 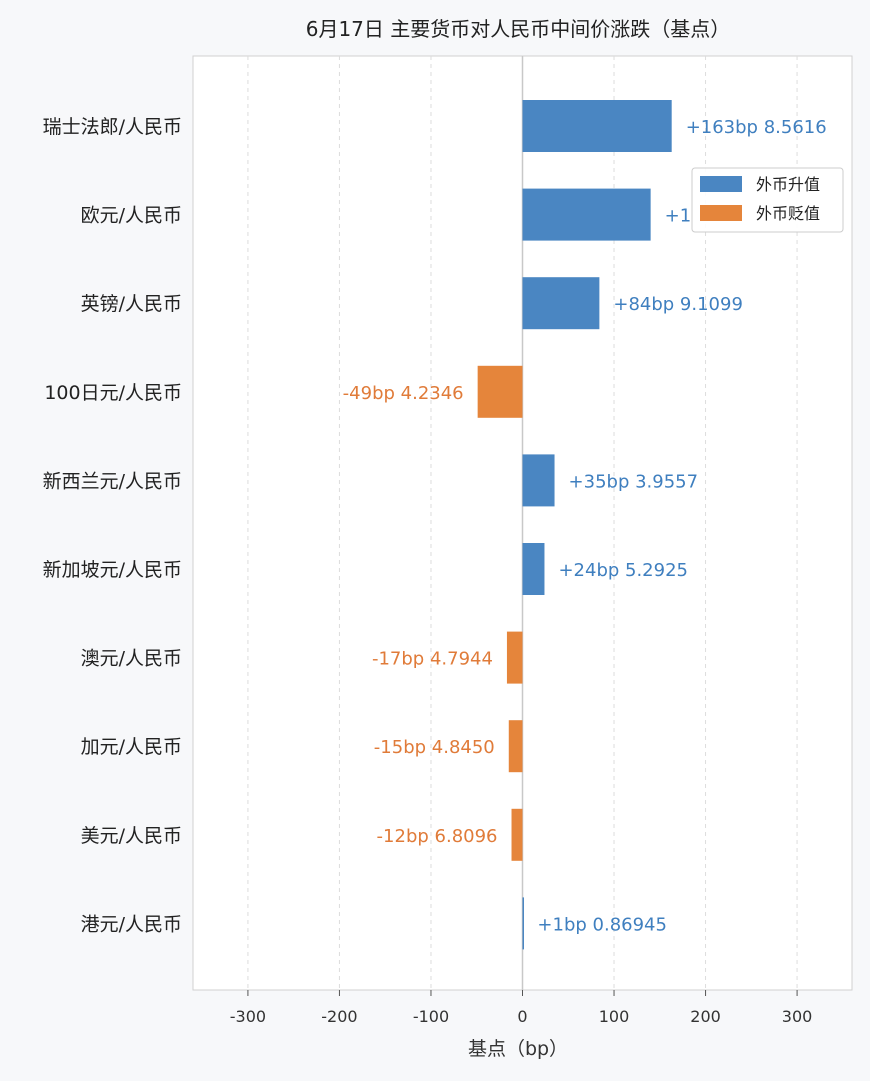 What do you see at coordinates (339, 1016) in the screenshot?
I see `x-tick-label: -200` at bounding box center [339, 1016].